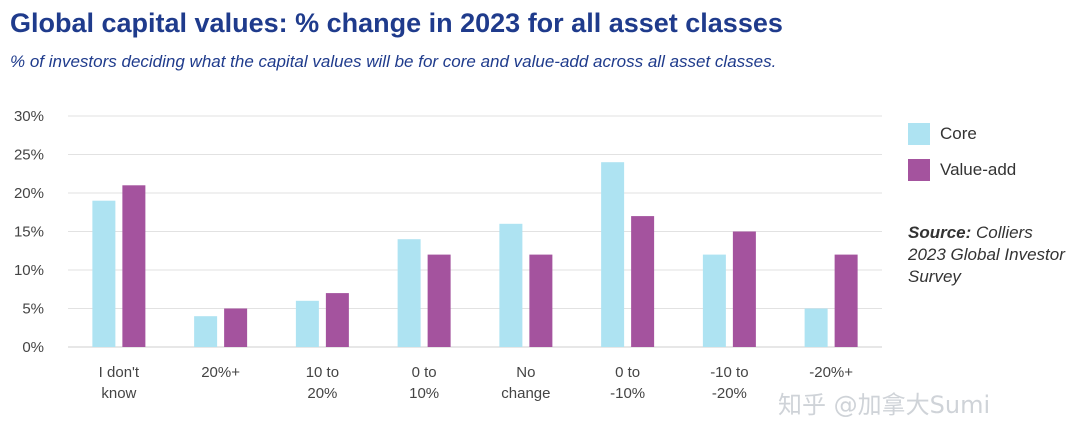 This screenshot has width=1080, height=443. What do you see at coordinates (627, 393) in the screenshot?
I see `x-tick-label: -10%` at bounding box center [627, 393].